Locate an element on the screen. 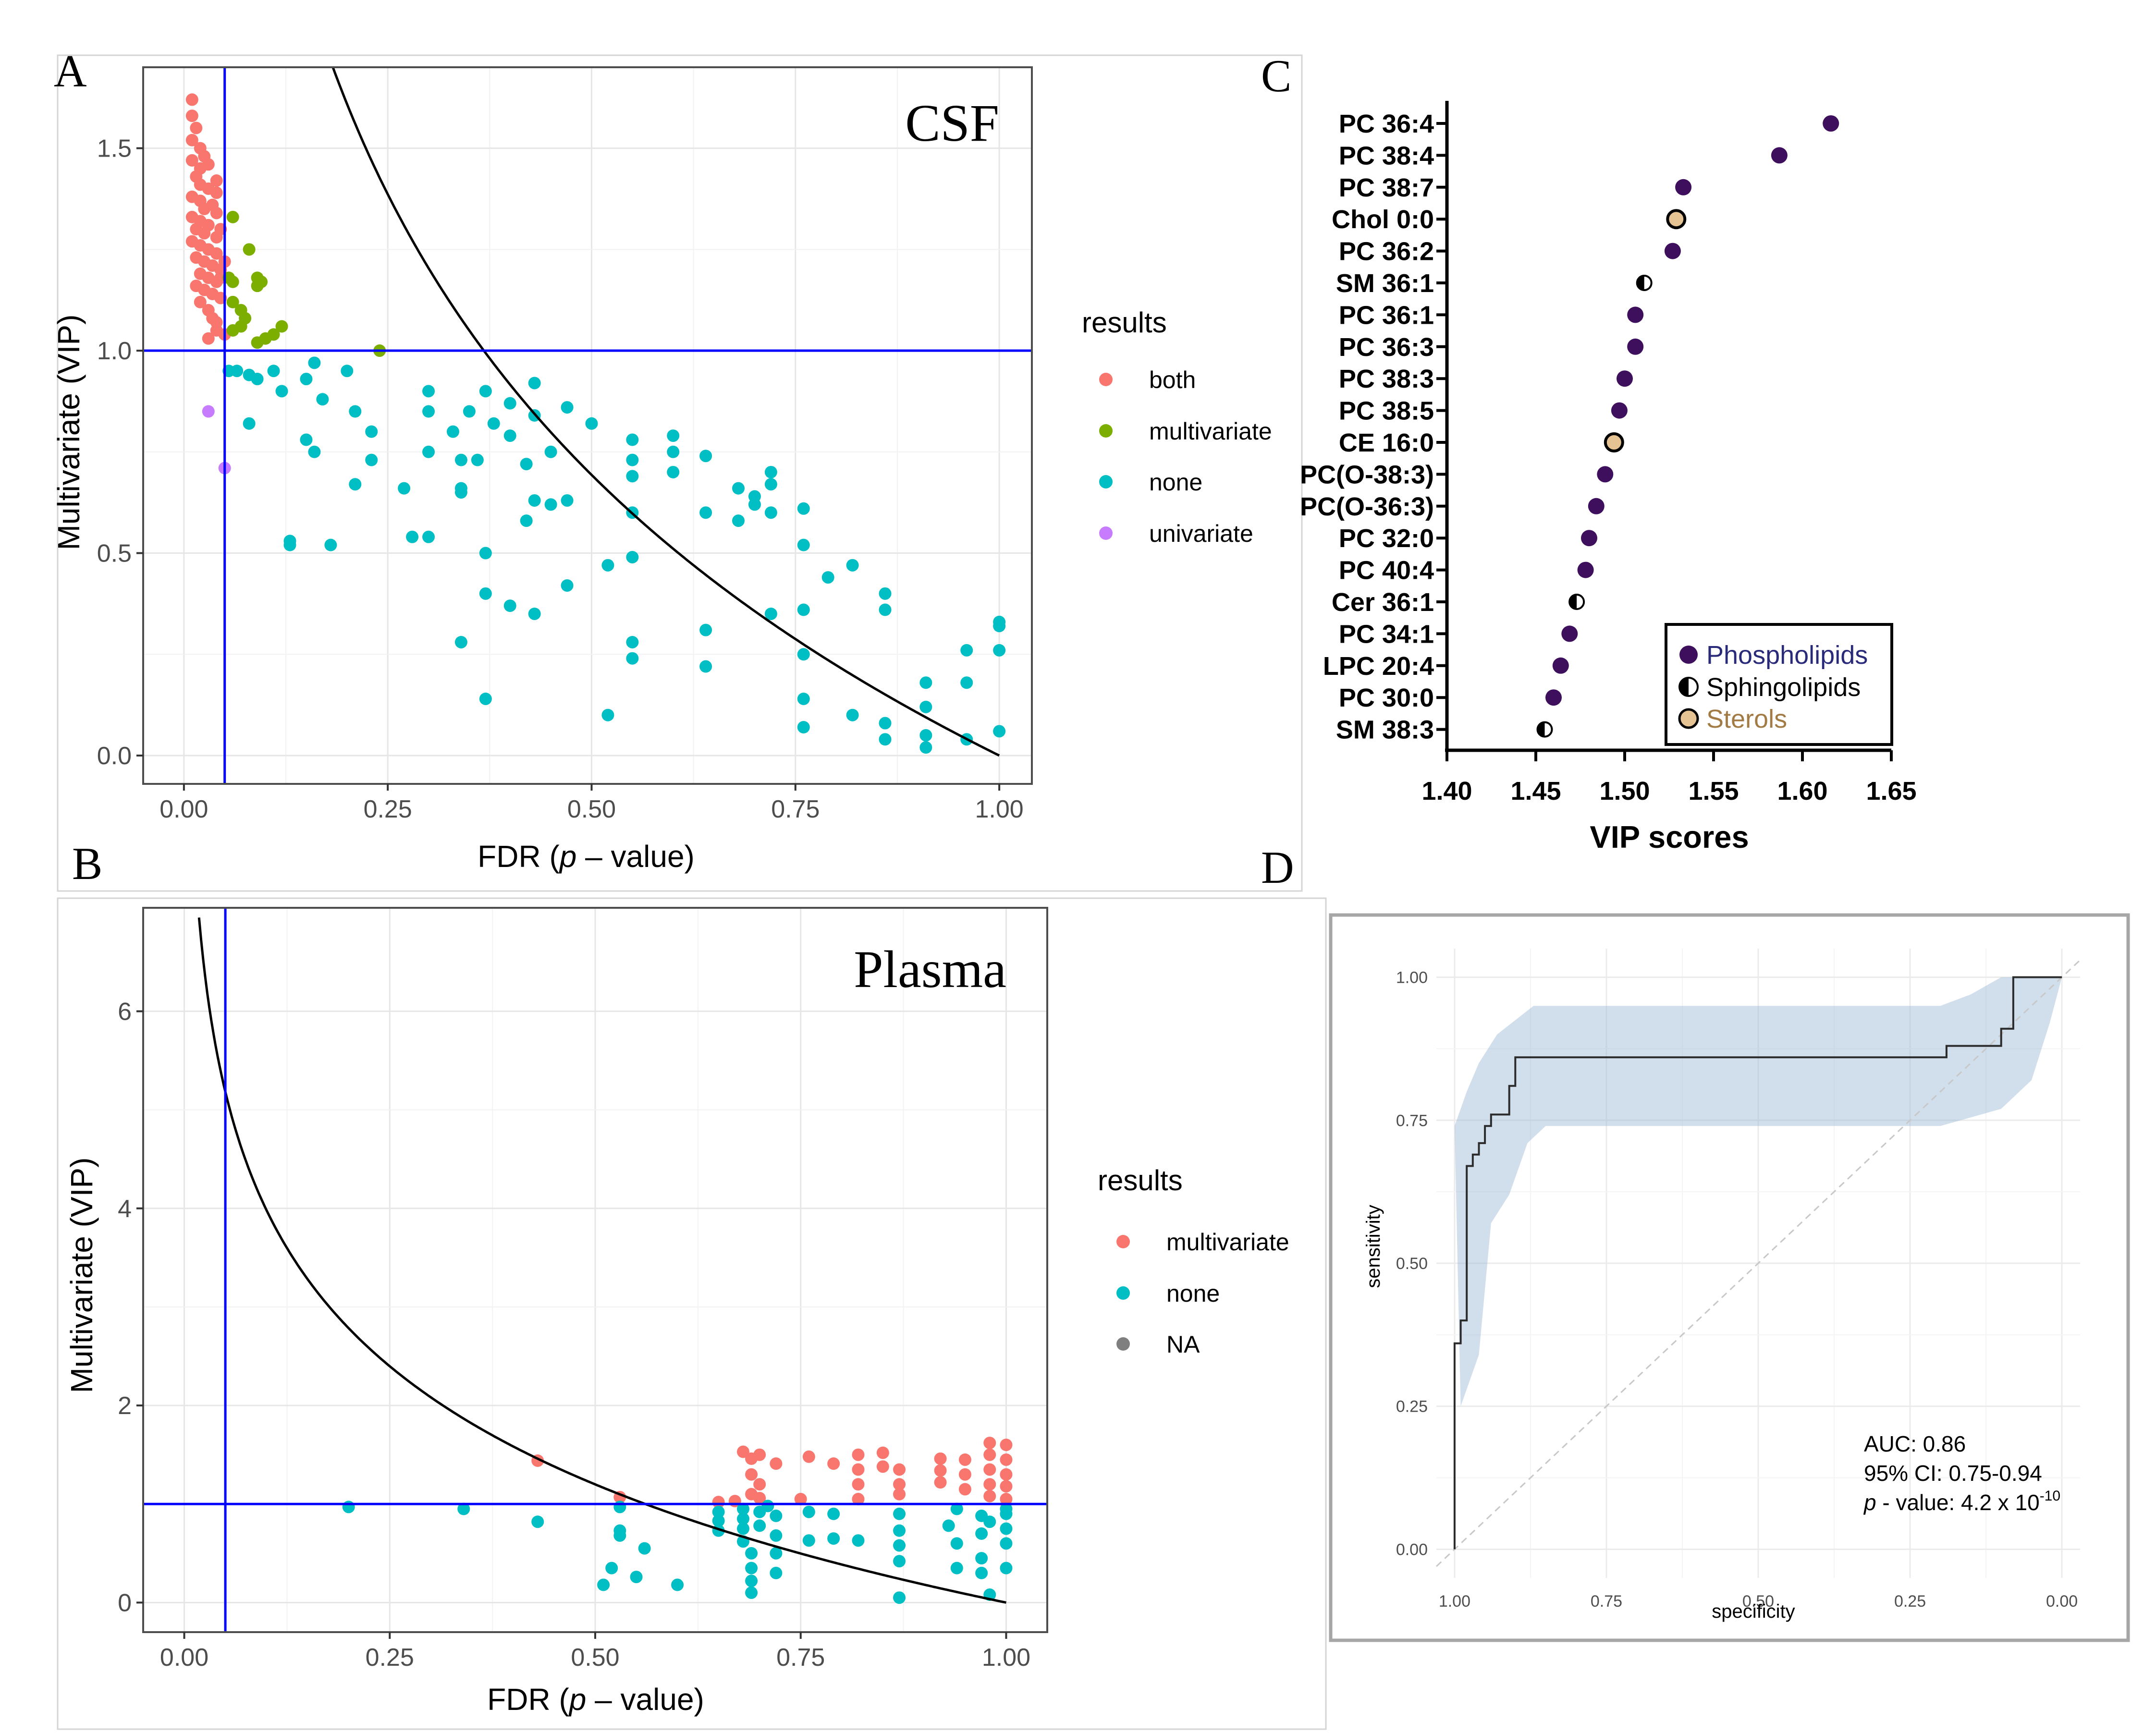 Image resolution: width=2156 pixels, height=1733 pixels. legend-b-title: results is located at coordinates (1141, 1180).